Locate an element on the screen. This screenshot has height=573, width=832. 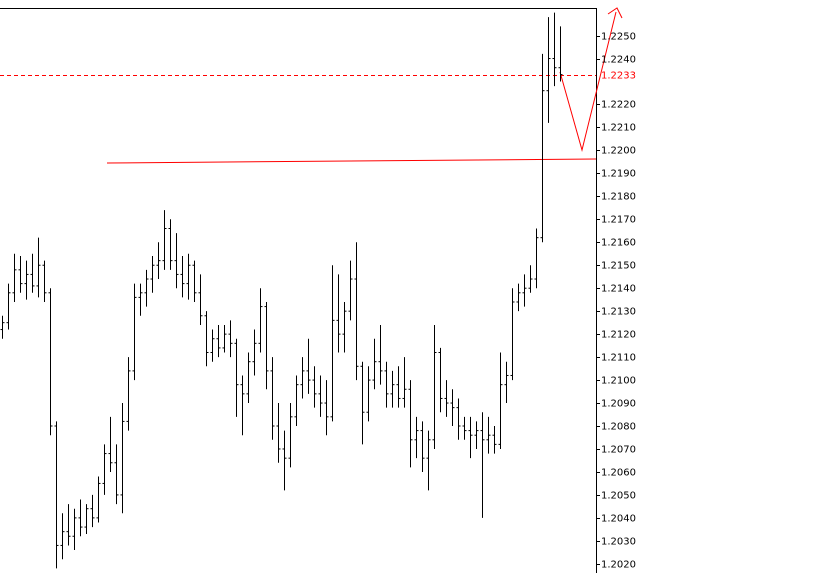
y-tick-label: 1.2090 is located at coordinates (618, 404).